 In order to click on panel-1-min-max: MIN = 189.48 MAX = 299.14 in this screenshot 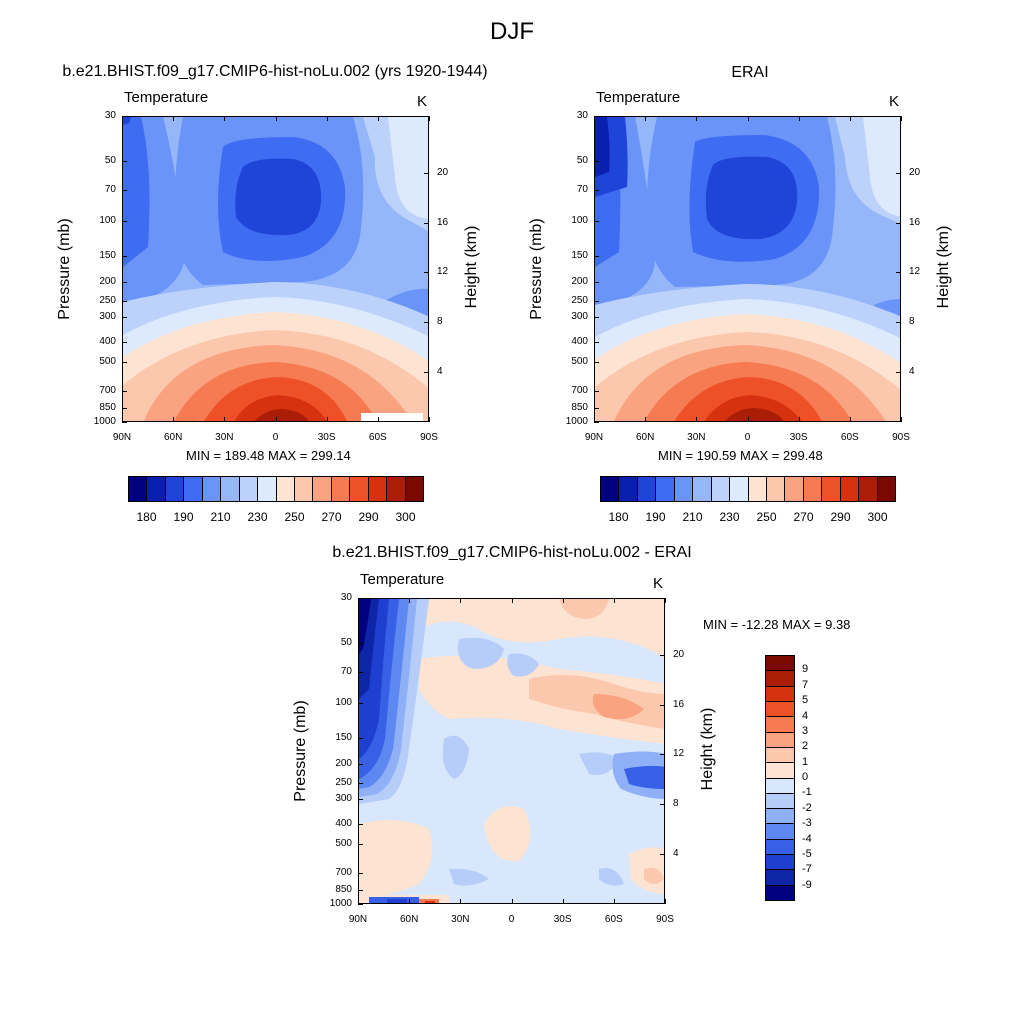, I will do `click(268, 455)`.